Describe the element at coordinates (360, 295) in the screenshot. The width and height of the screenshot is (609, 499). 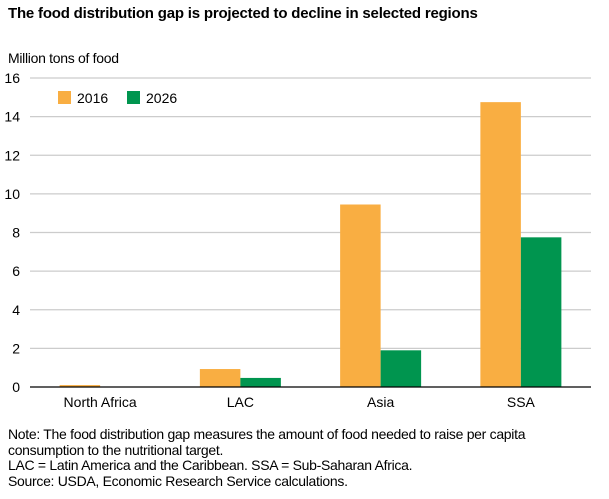
I see `bar-2016-asia` at that location.